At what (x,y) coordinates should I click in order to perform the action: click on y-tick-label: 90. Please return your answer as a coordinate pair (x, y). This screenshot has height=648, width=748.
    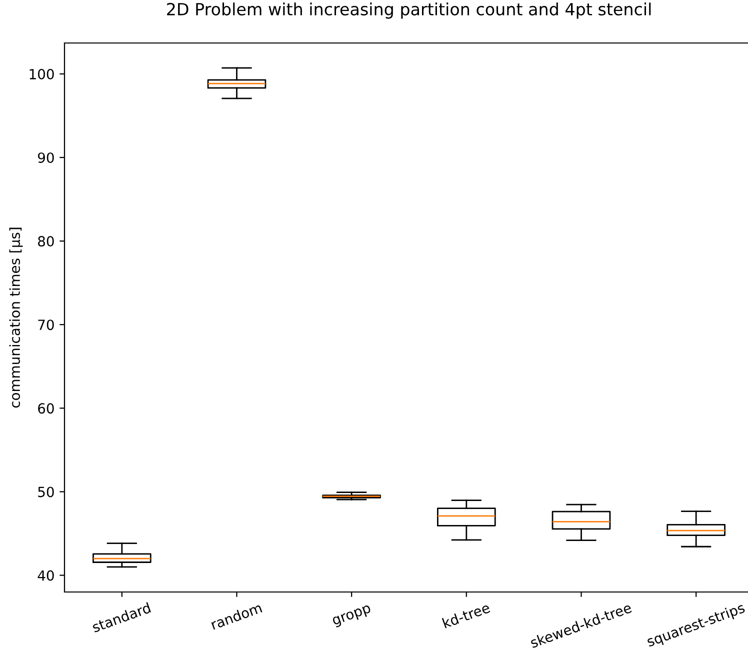
    Looking at the image, I should click on (46, 157).